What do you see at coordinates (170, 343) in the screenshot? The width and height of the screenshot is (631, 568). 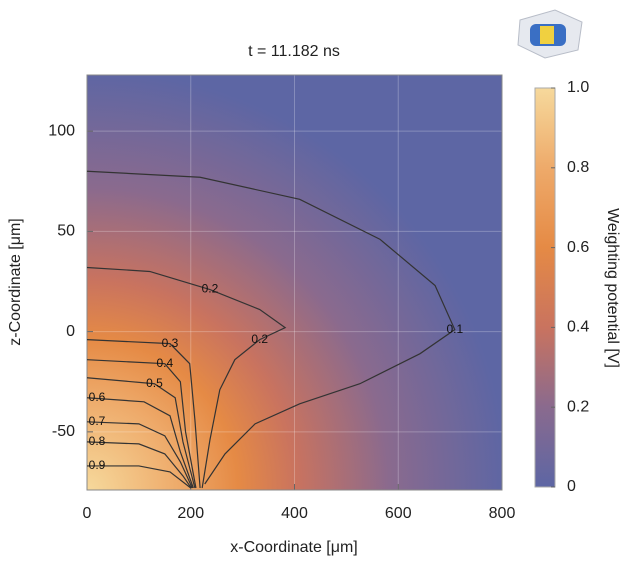 I see `contour-label: 0.3` at bounding box center [170, 343].